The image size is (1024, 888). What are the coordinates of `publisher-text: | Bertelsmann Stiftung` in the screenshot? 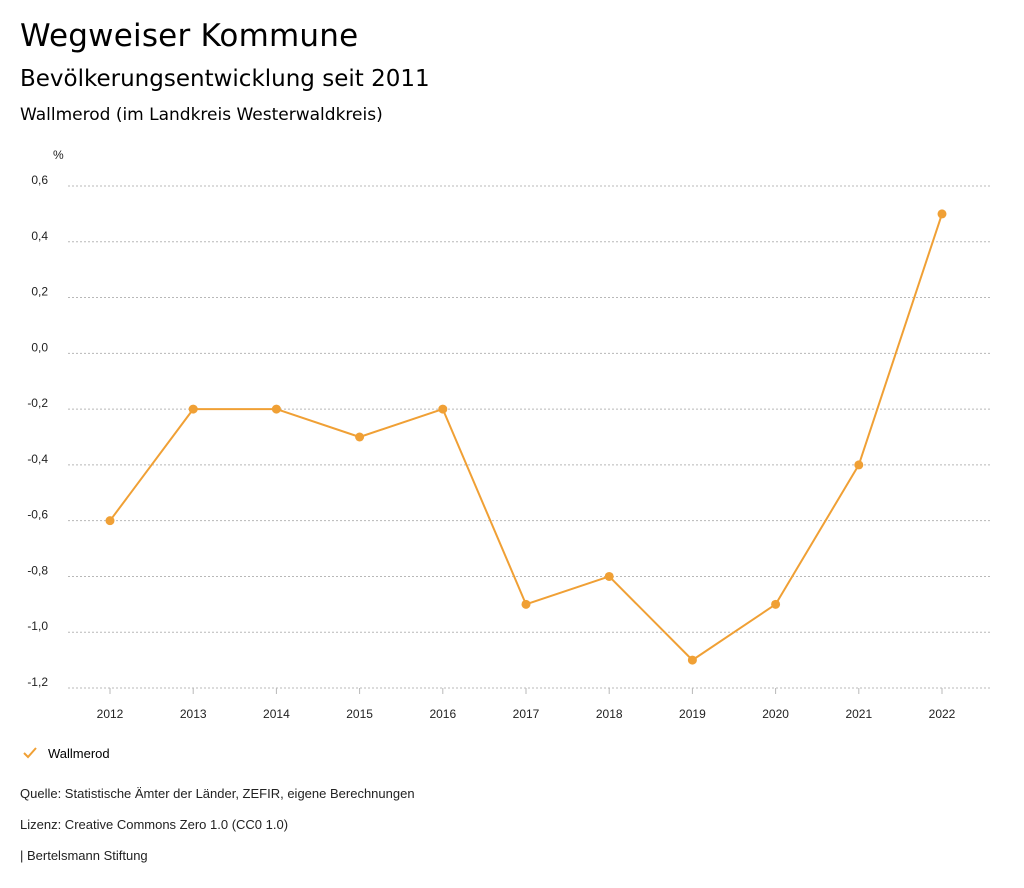 It's located at (84, 855).